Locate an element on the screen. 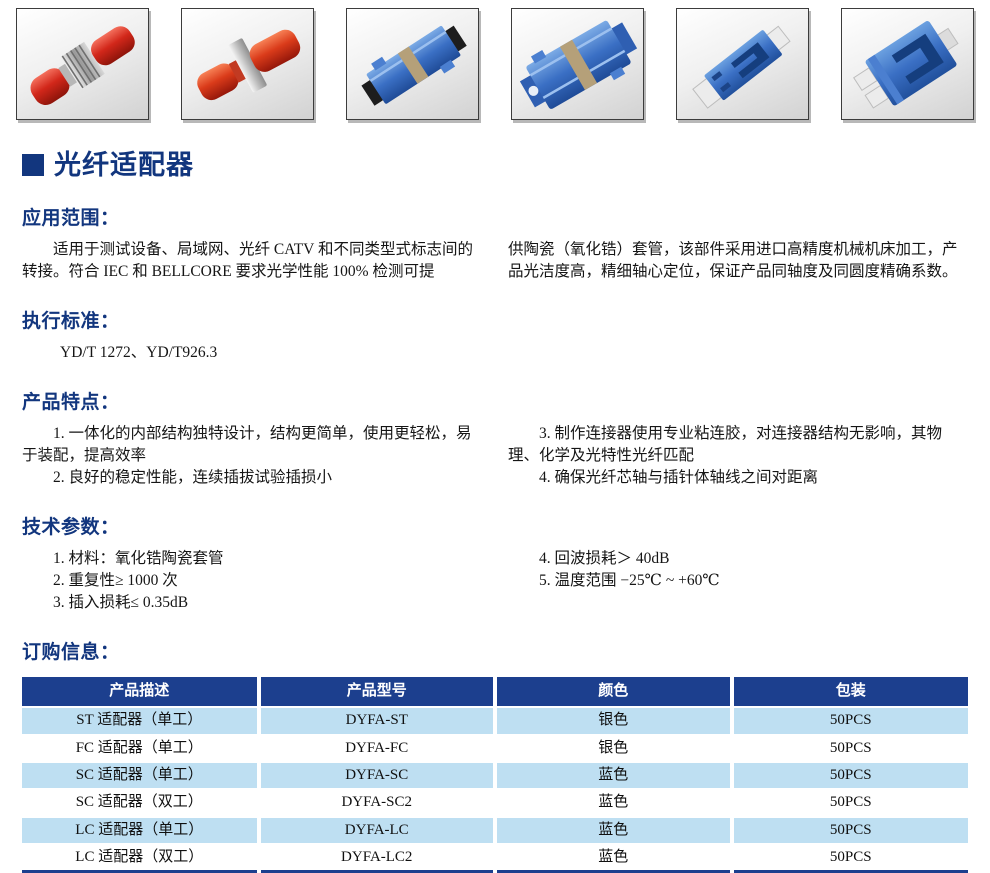 Image resolution: width=990 pixels, height=873 pixels. table-header-cell: 产品型号 is located at coordinates (375, 692).